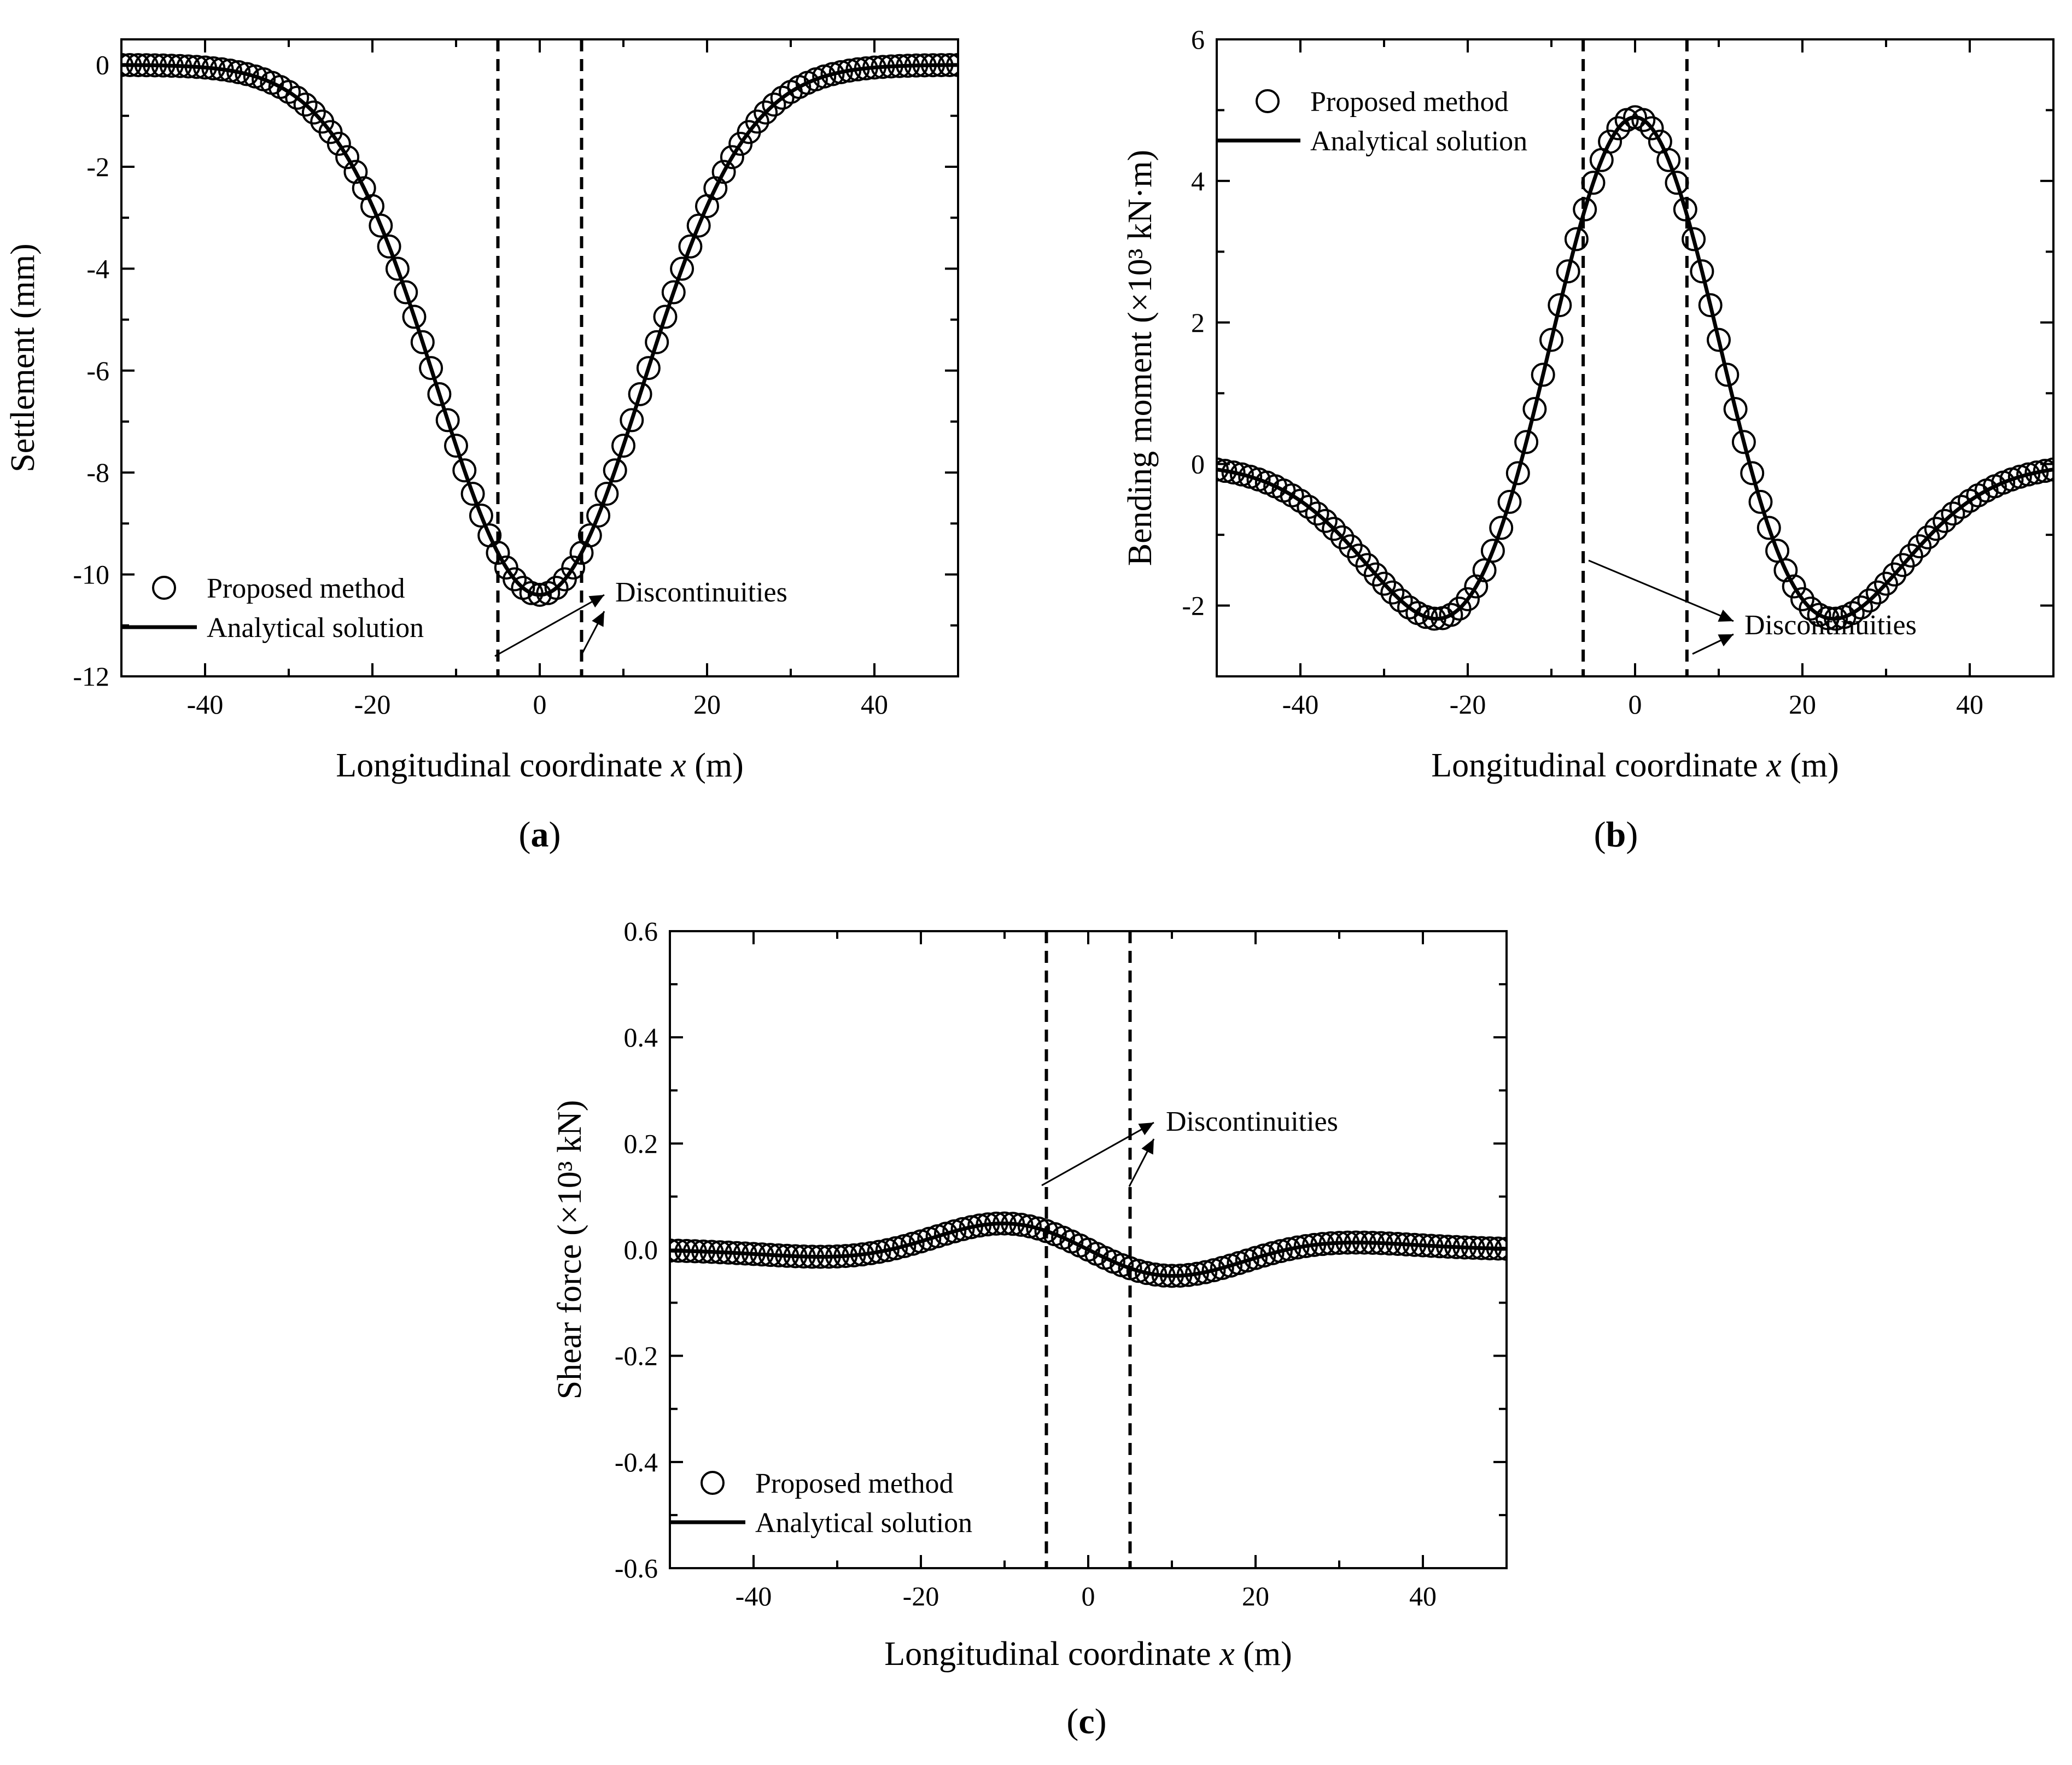 The image size is (2072, 1765). I want to click on y-tick-label: 0, so click(1198, 464).